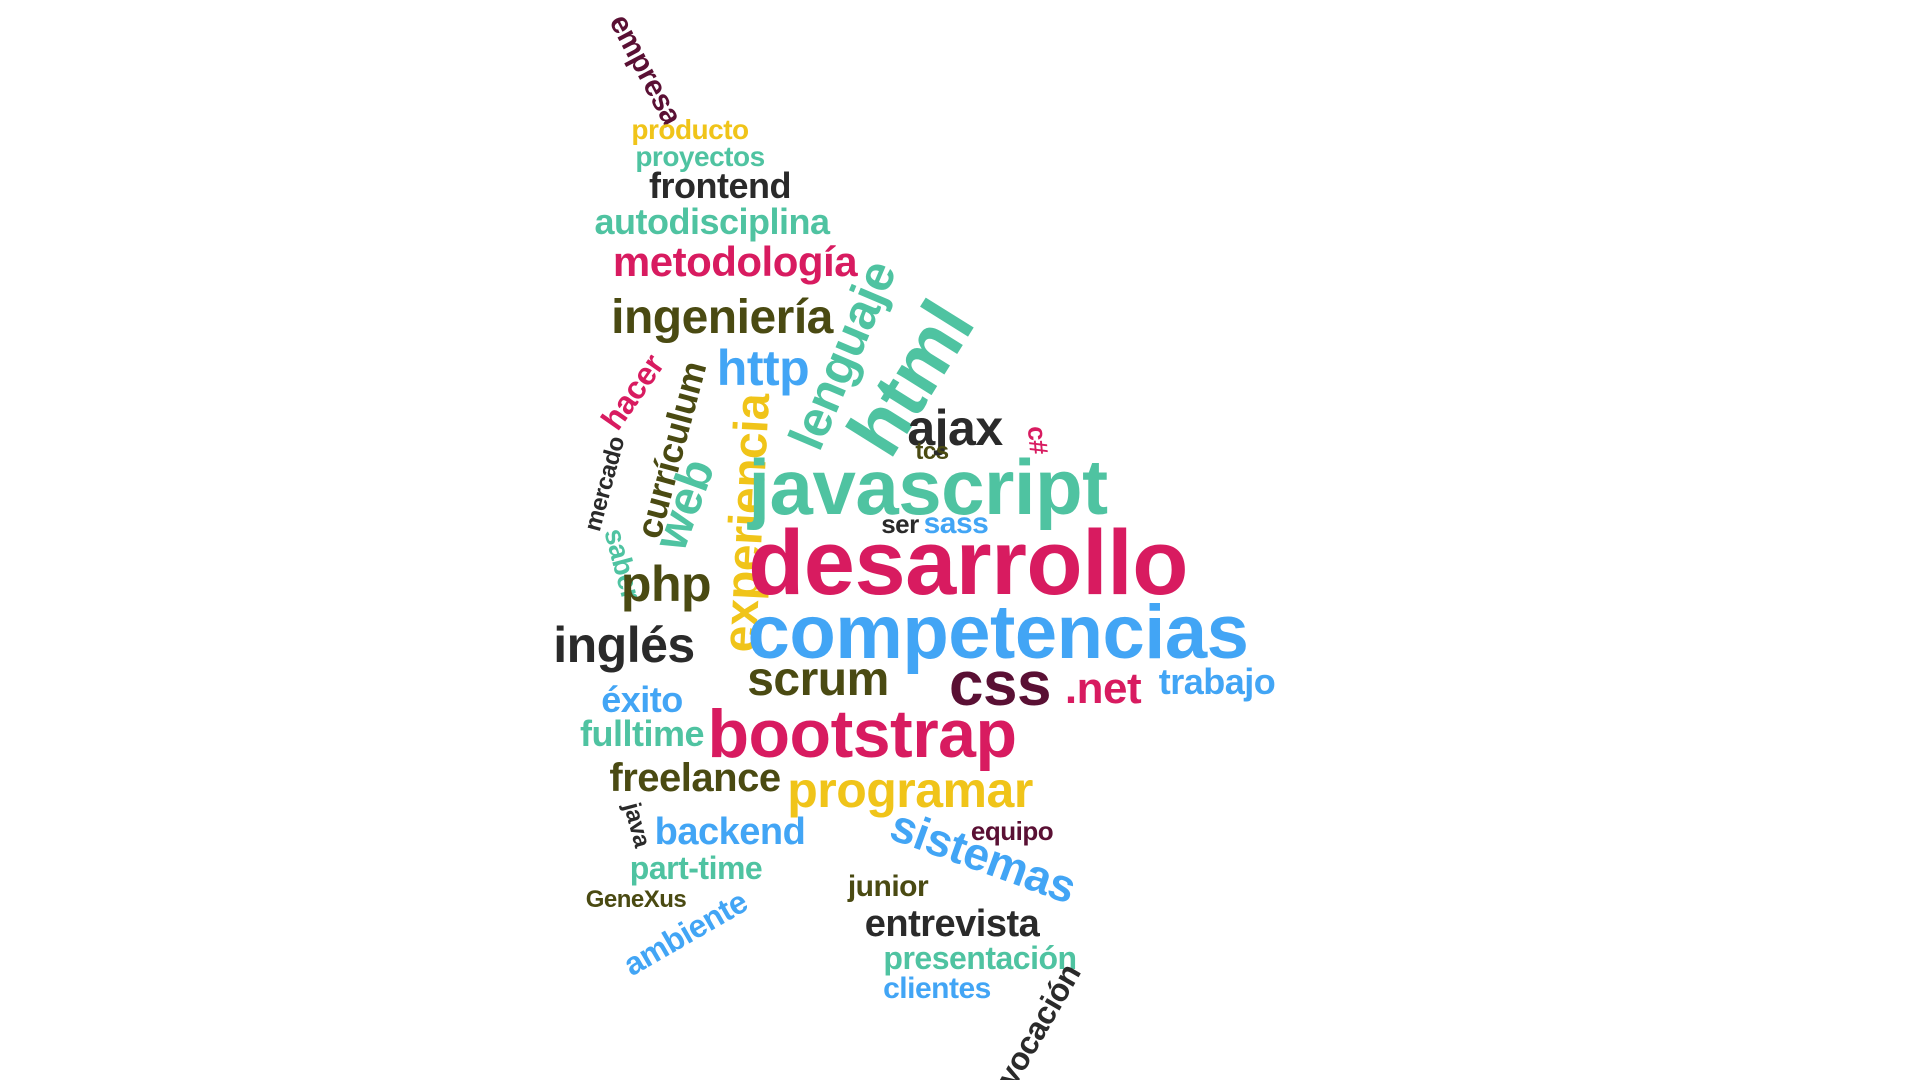 This screenshot has height=1080, width=1920. What do you see at coordinates (700, 156) in the screenshot?
I see `word-proyectos: proyectos` at bounding box center [700, 156].